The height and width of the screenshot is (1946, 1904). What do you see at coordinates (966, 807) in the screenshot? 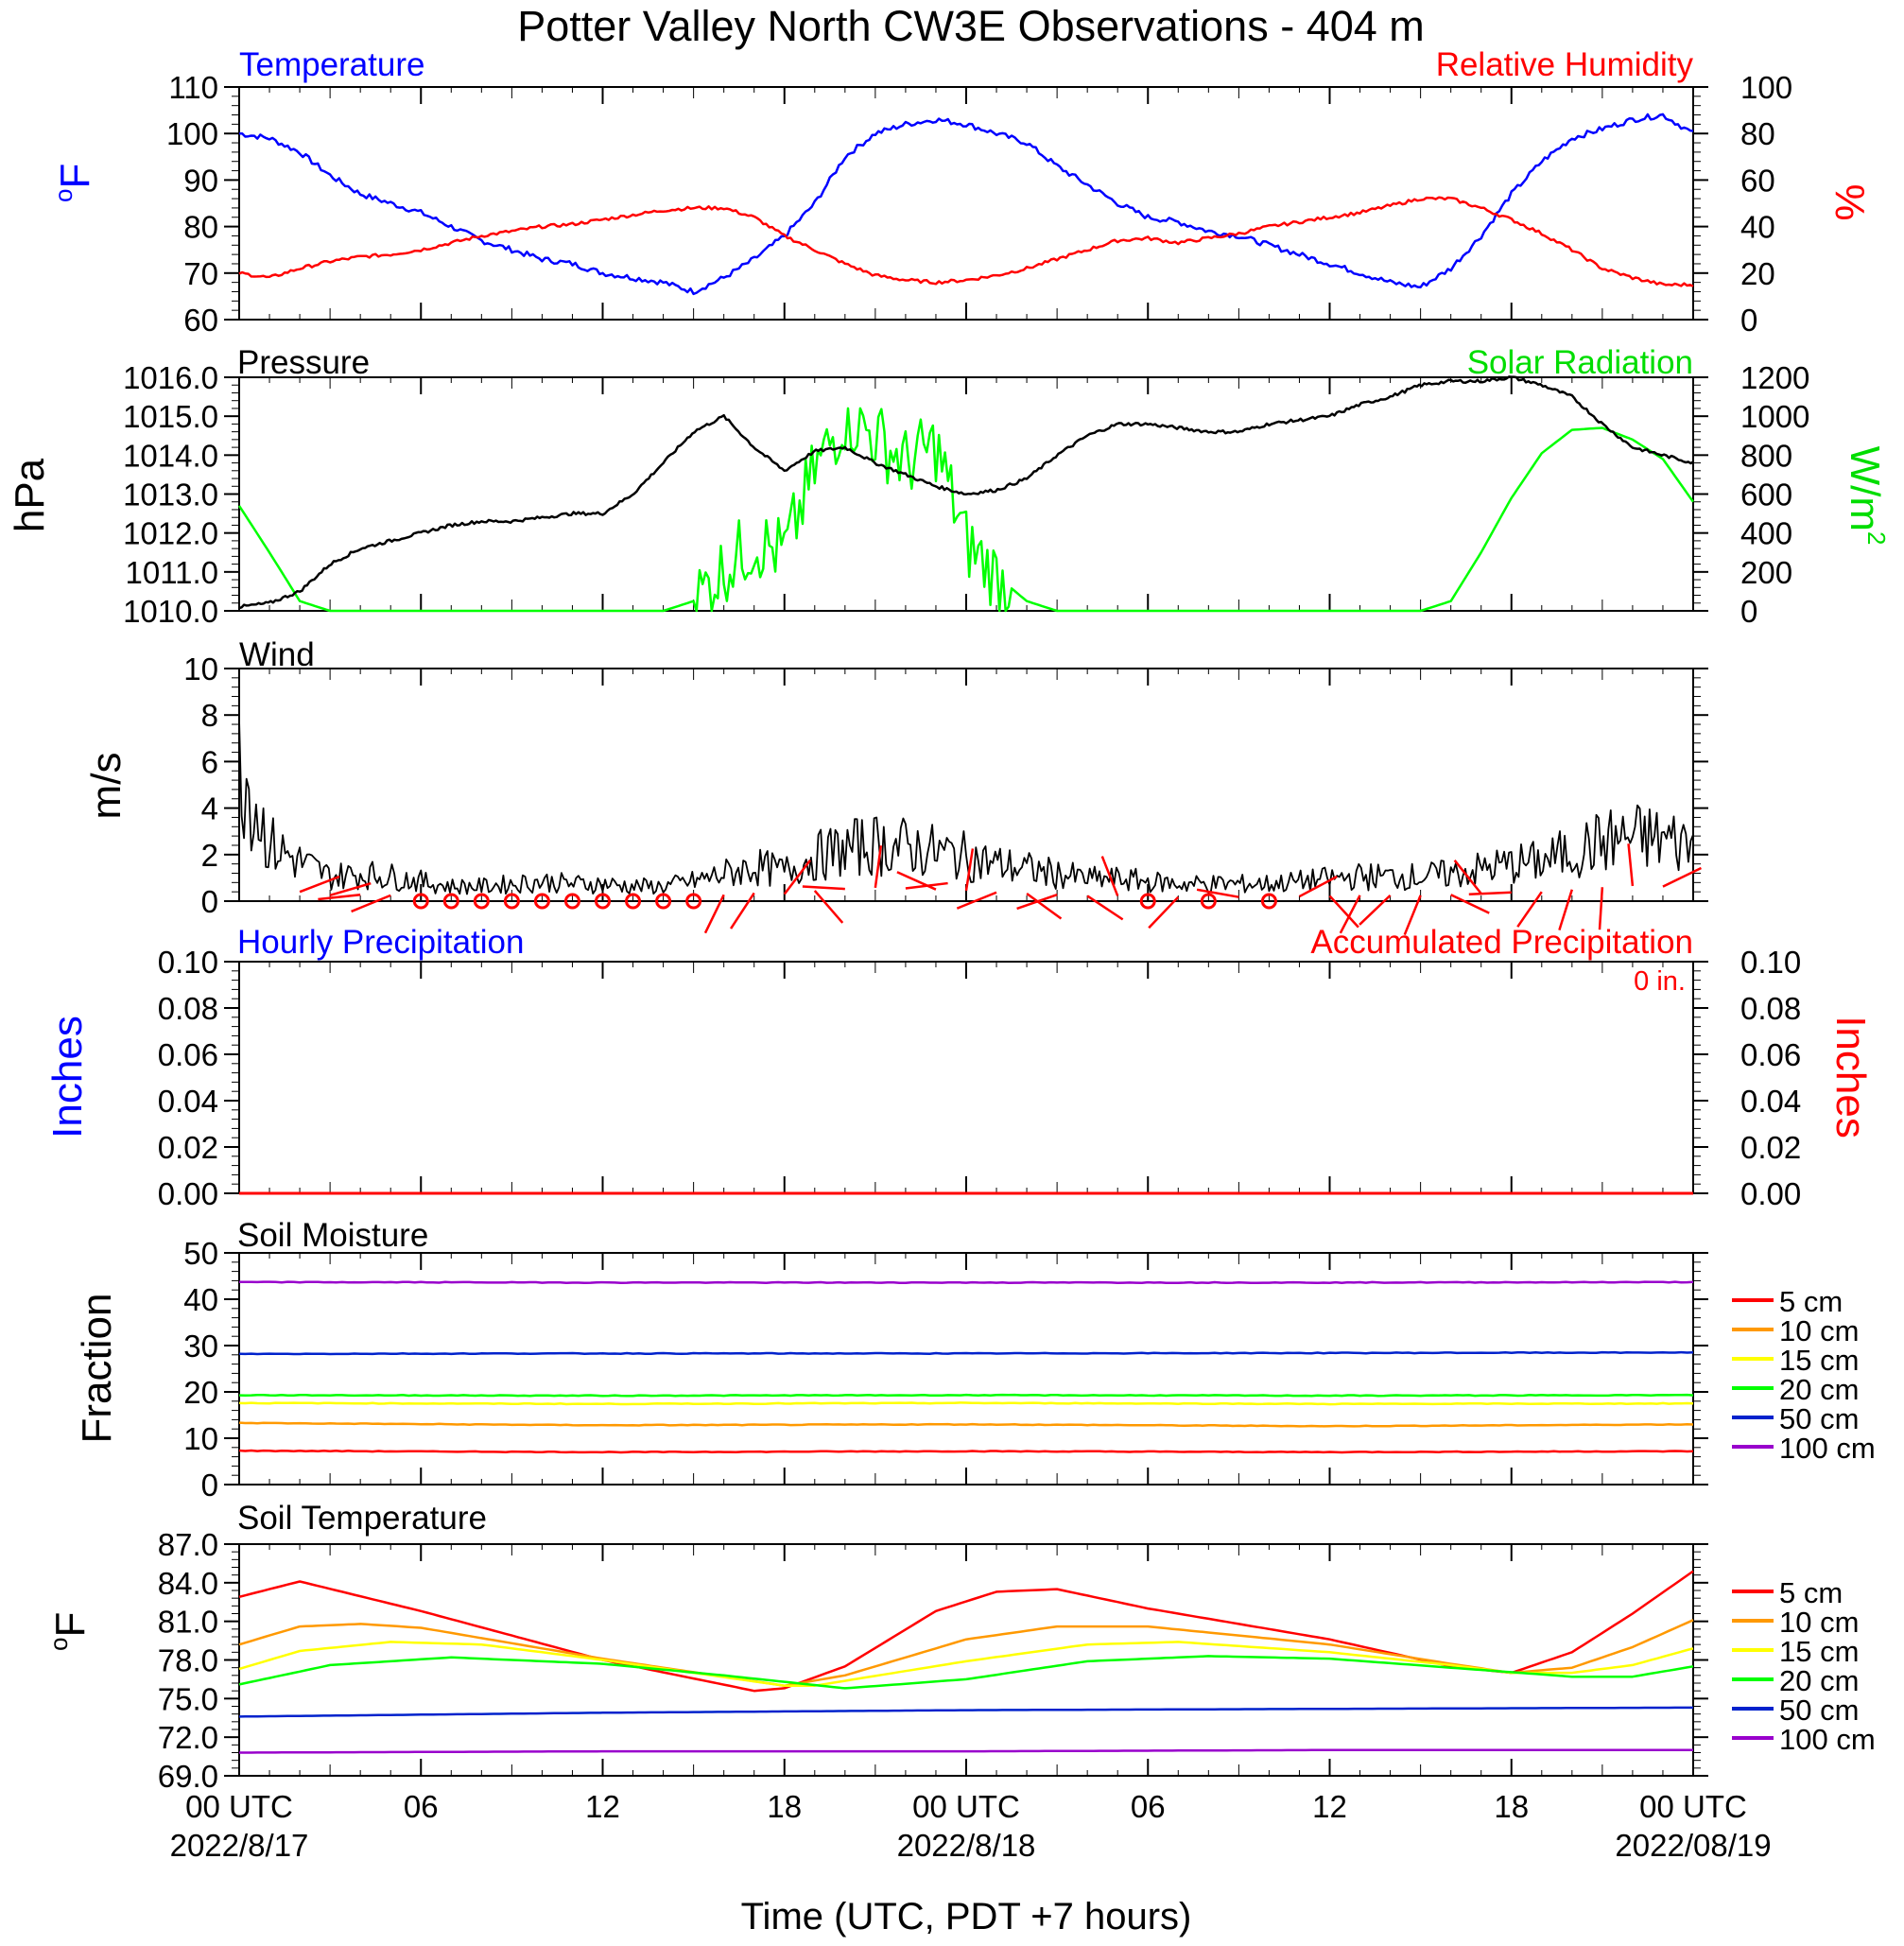
I see `wind-speed-line` at bounding box center [966, 807].